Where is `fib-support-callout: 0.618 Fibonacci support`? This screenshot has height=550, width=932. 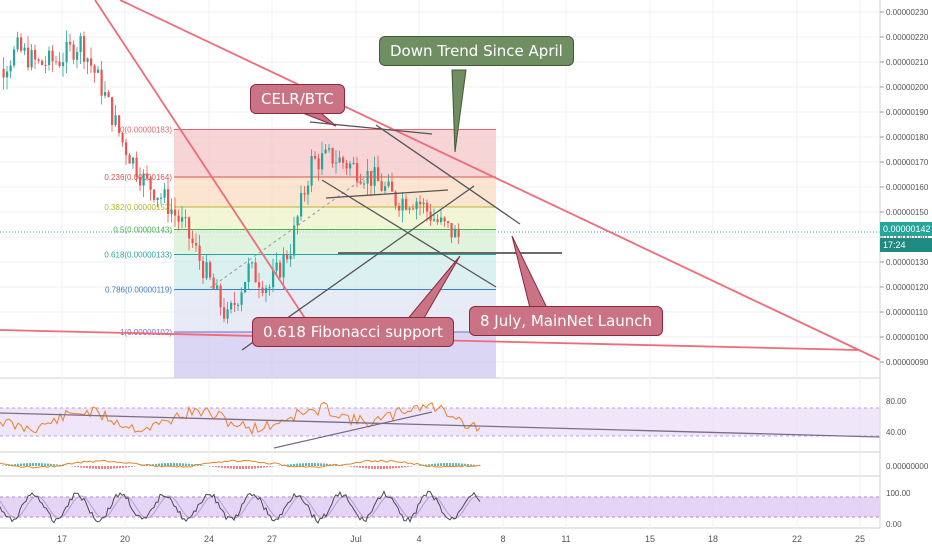
fib-support-callout: 0.618 Fibonacci support is located at coordinates (353, 332).